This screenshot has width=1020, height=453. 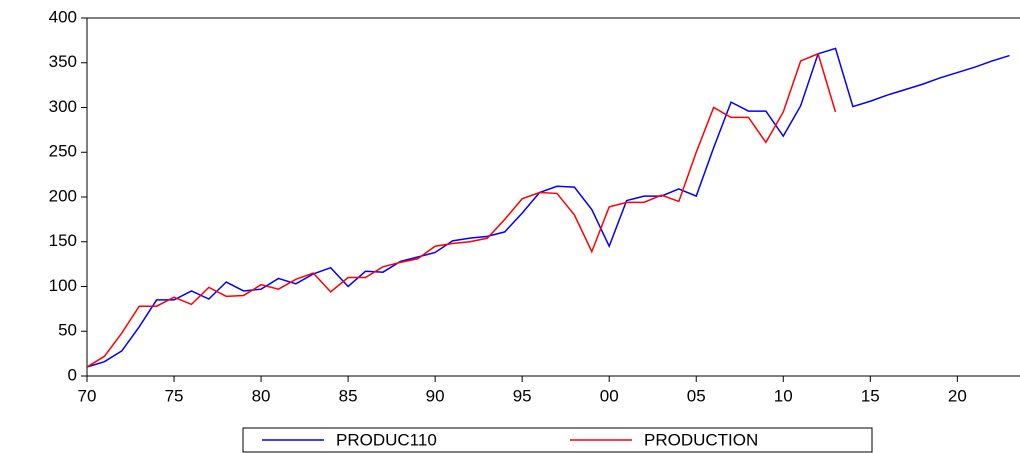 I want to click on y-tick-label: 300, so click(x=63, y=106).